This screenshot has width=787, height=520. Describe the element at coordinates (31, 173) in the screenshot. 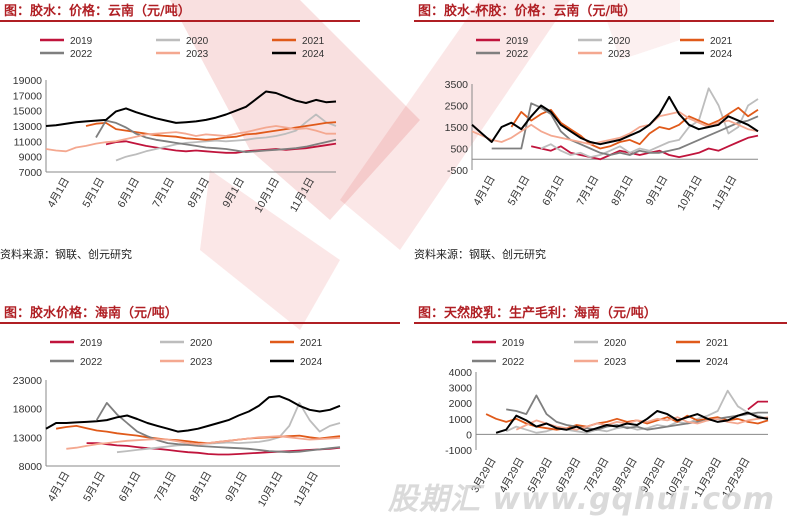

I see `y-tick-label: 7000` at that location.